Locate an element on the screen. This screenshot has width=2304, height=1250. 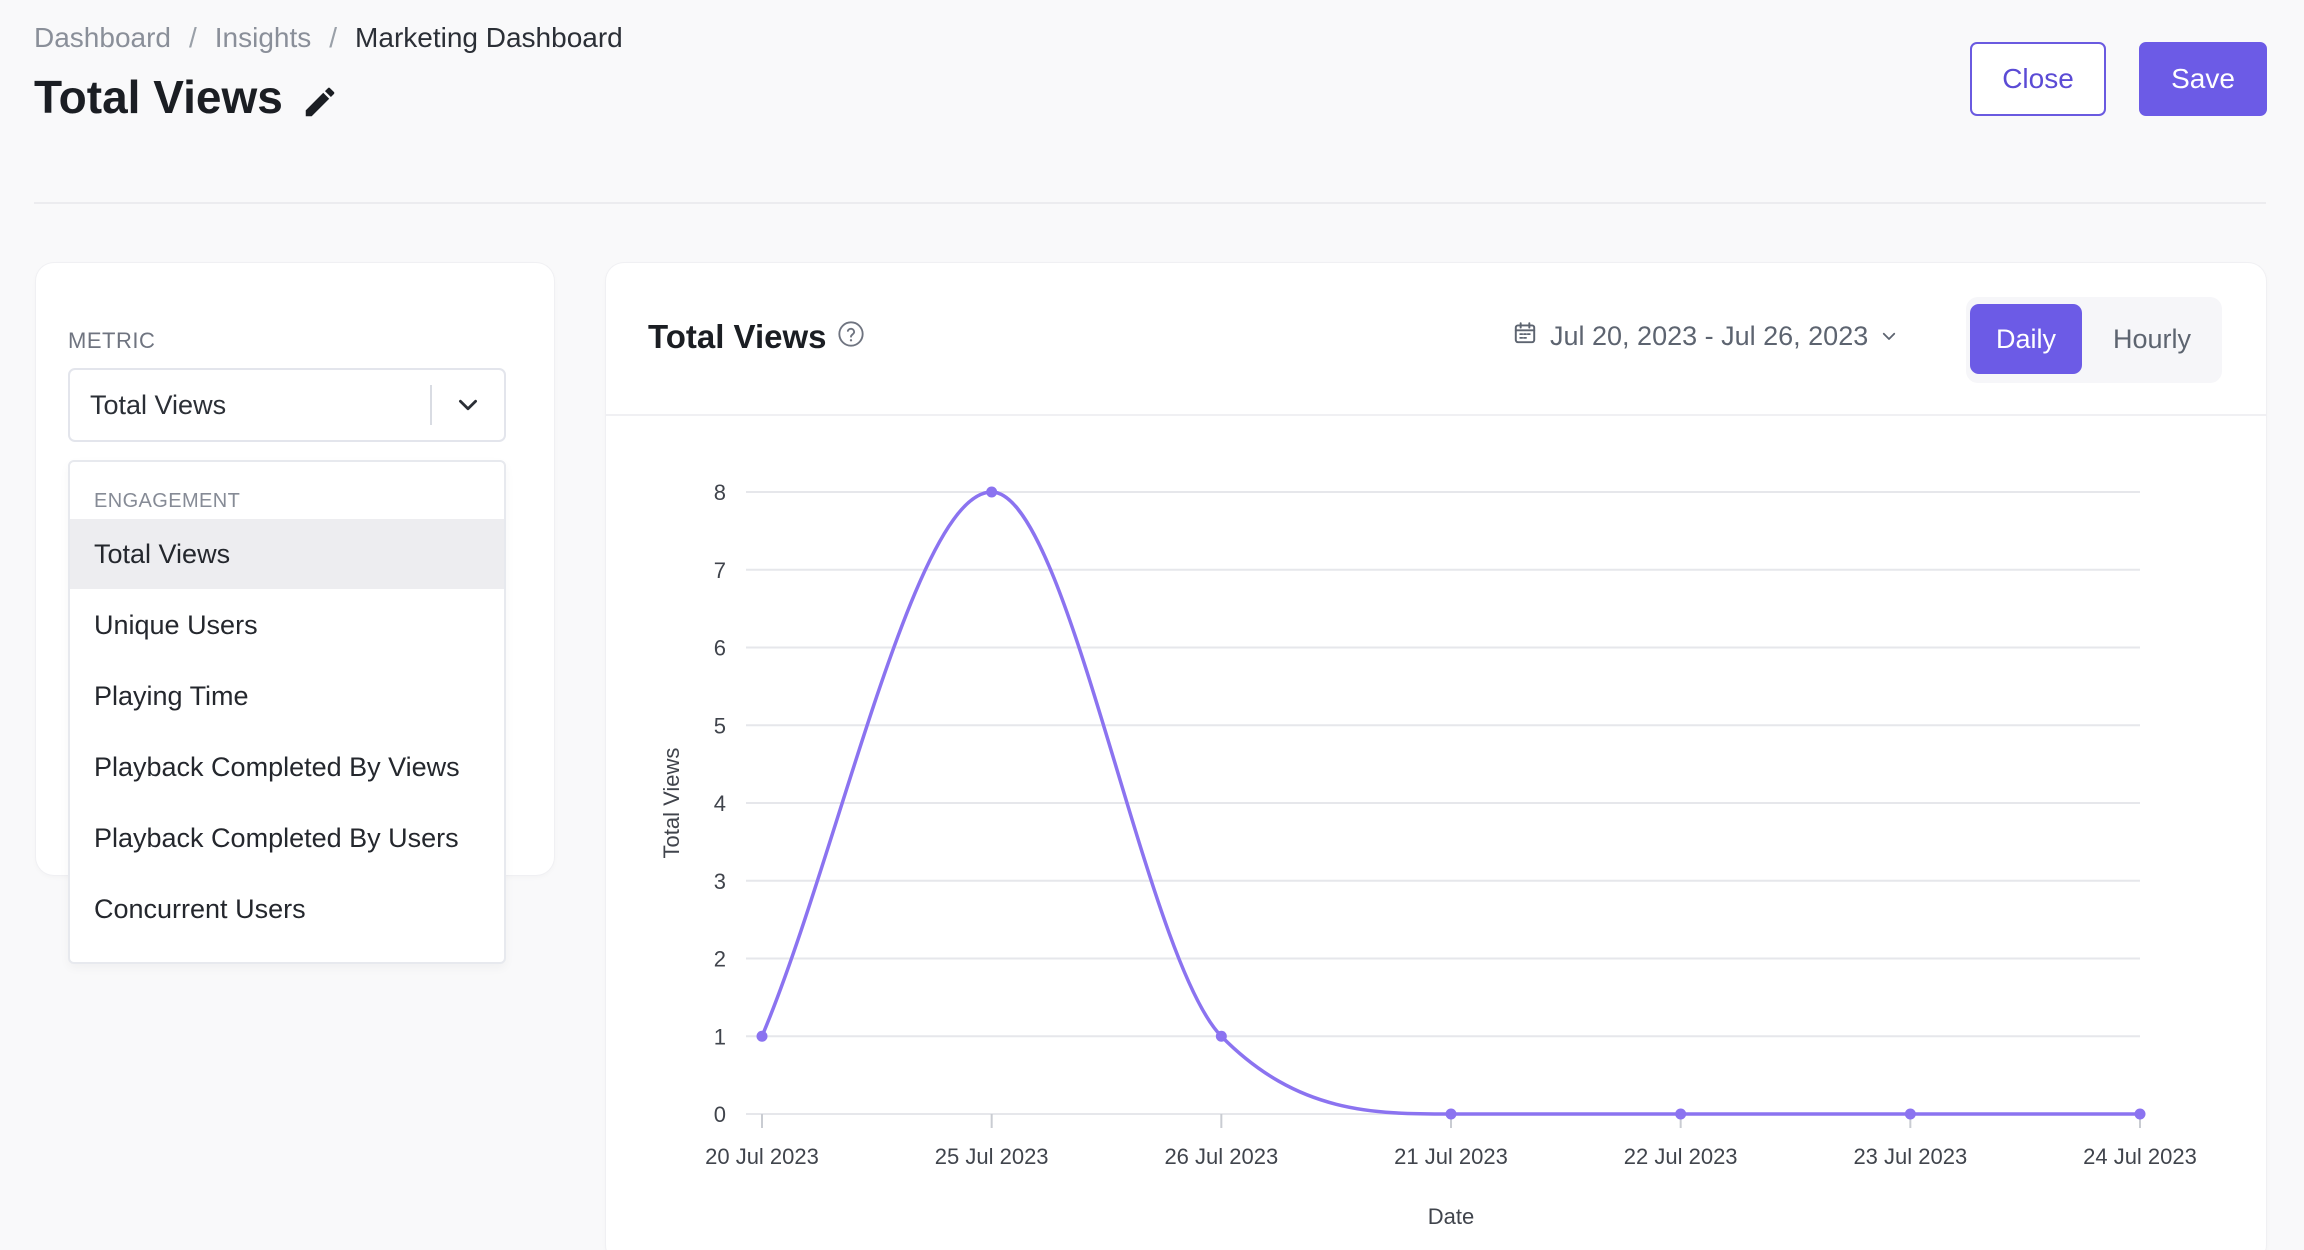
dropdown-item: Playback Completed By Users is located at coordinates (276, 837).